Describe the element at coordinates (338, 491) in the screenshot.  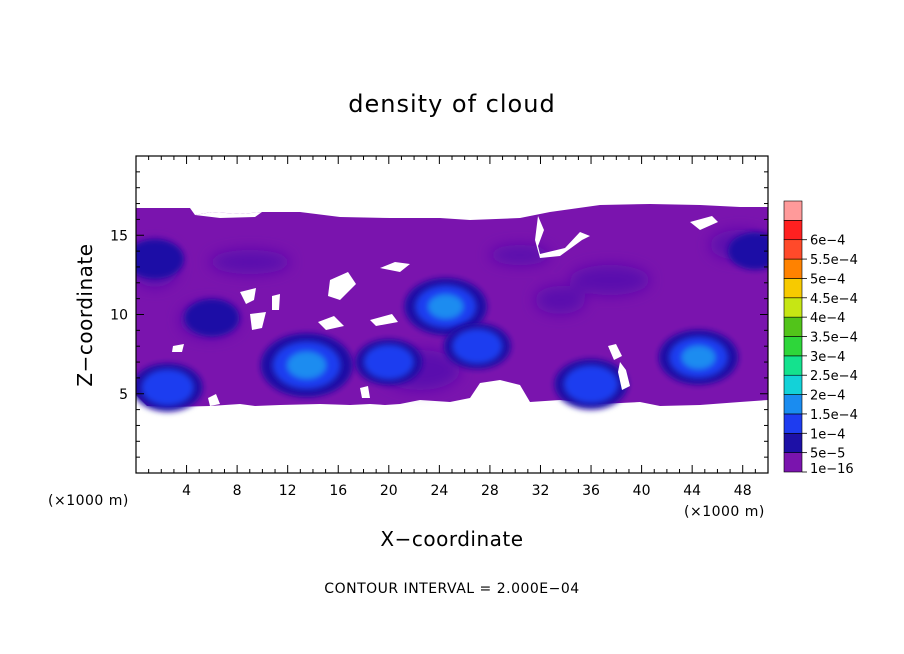
I see `x-tick-label: 16` at that location.